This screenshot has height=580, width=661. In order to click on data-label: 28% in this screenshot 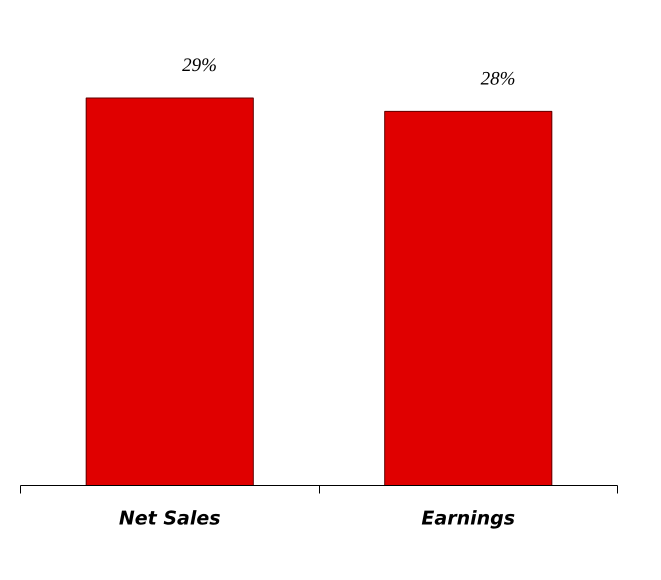, I will do `click(498, 79)`.